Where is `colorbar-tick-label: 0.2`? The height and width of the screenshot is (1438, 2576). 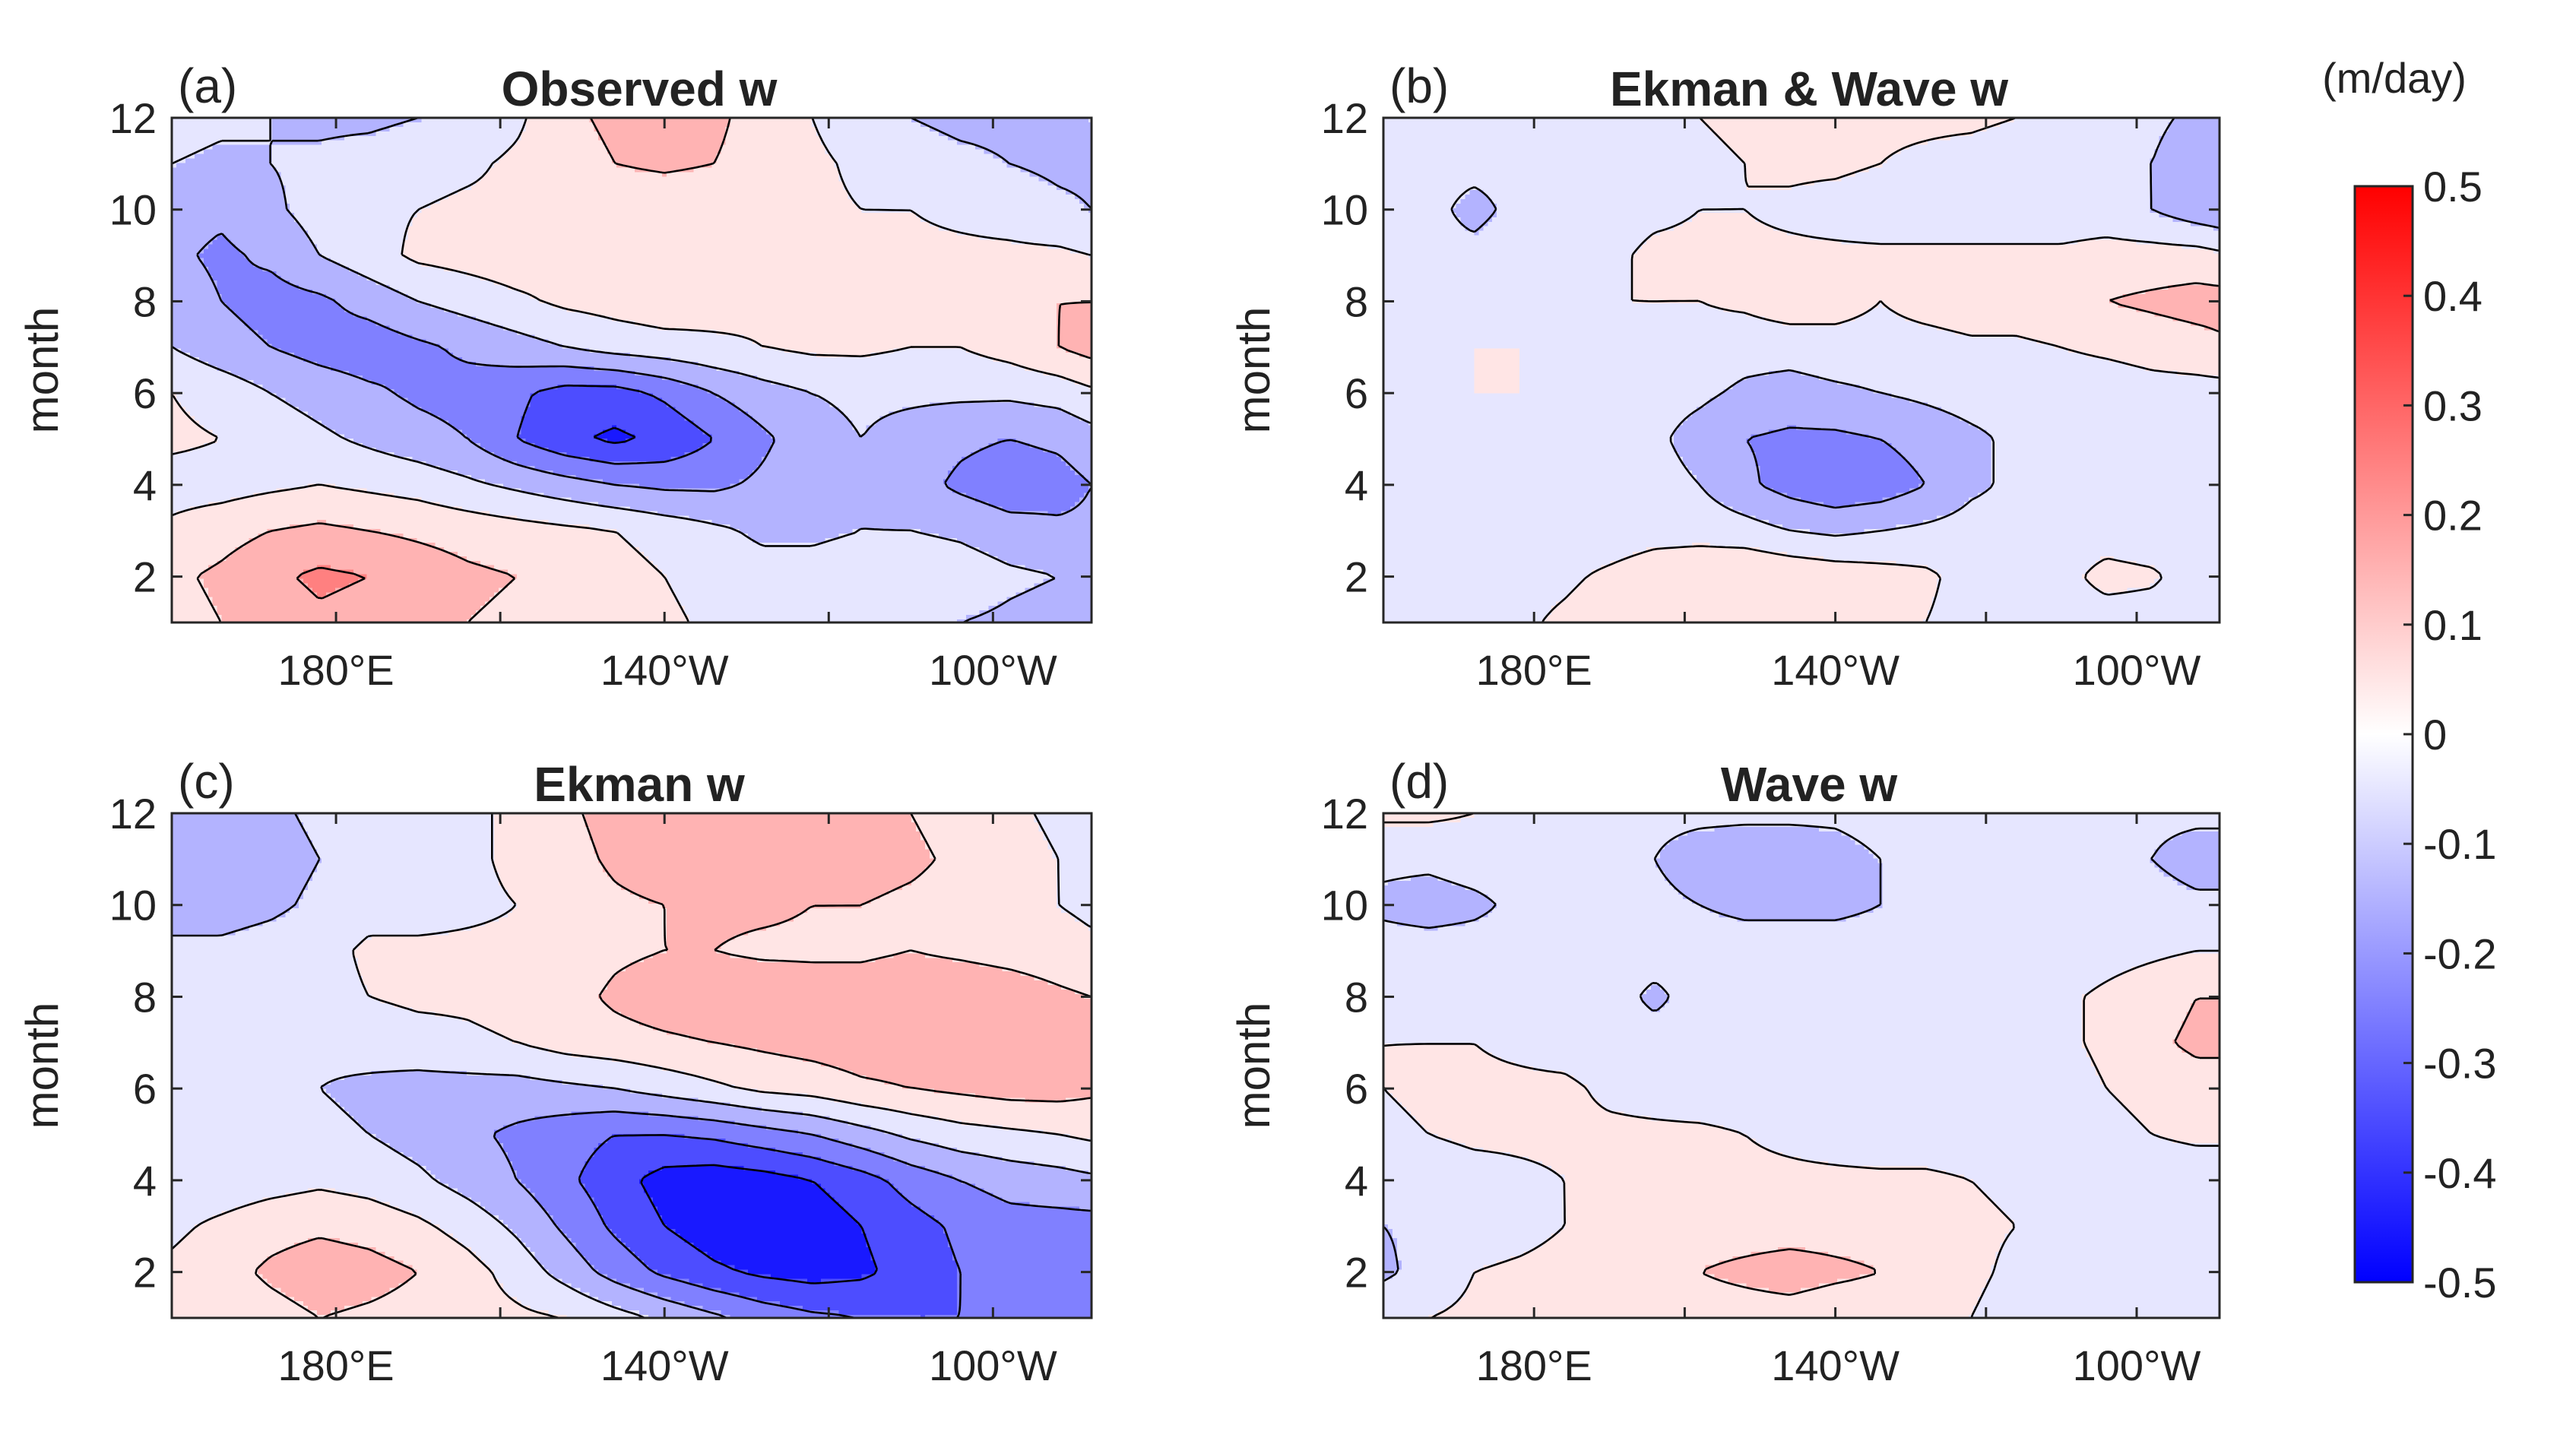 colorbar-tick-label: 0.2 is located at coordinates (2453, 516).